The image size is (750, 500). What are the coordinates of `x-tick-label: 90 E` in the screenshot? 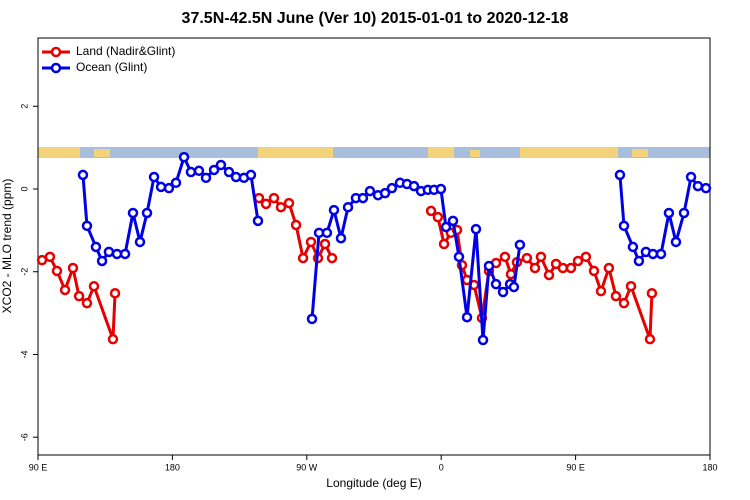 It's located at (575, 467).